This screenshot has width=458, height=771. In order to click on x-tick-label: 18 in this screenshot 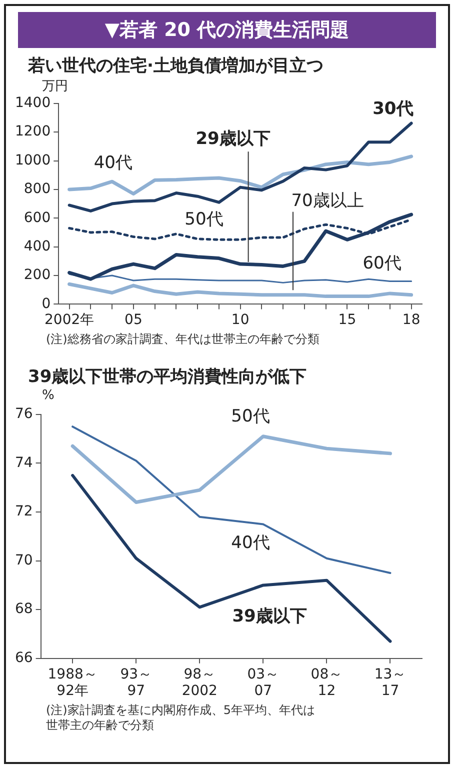, I will do `click(411, 320)`.